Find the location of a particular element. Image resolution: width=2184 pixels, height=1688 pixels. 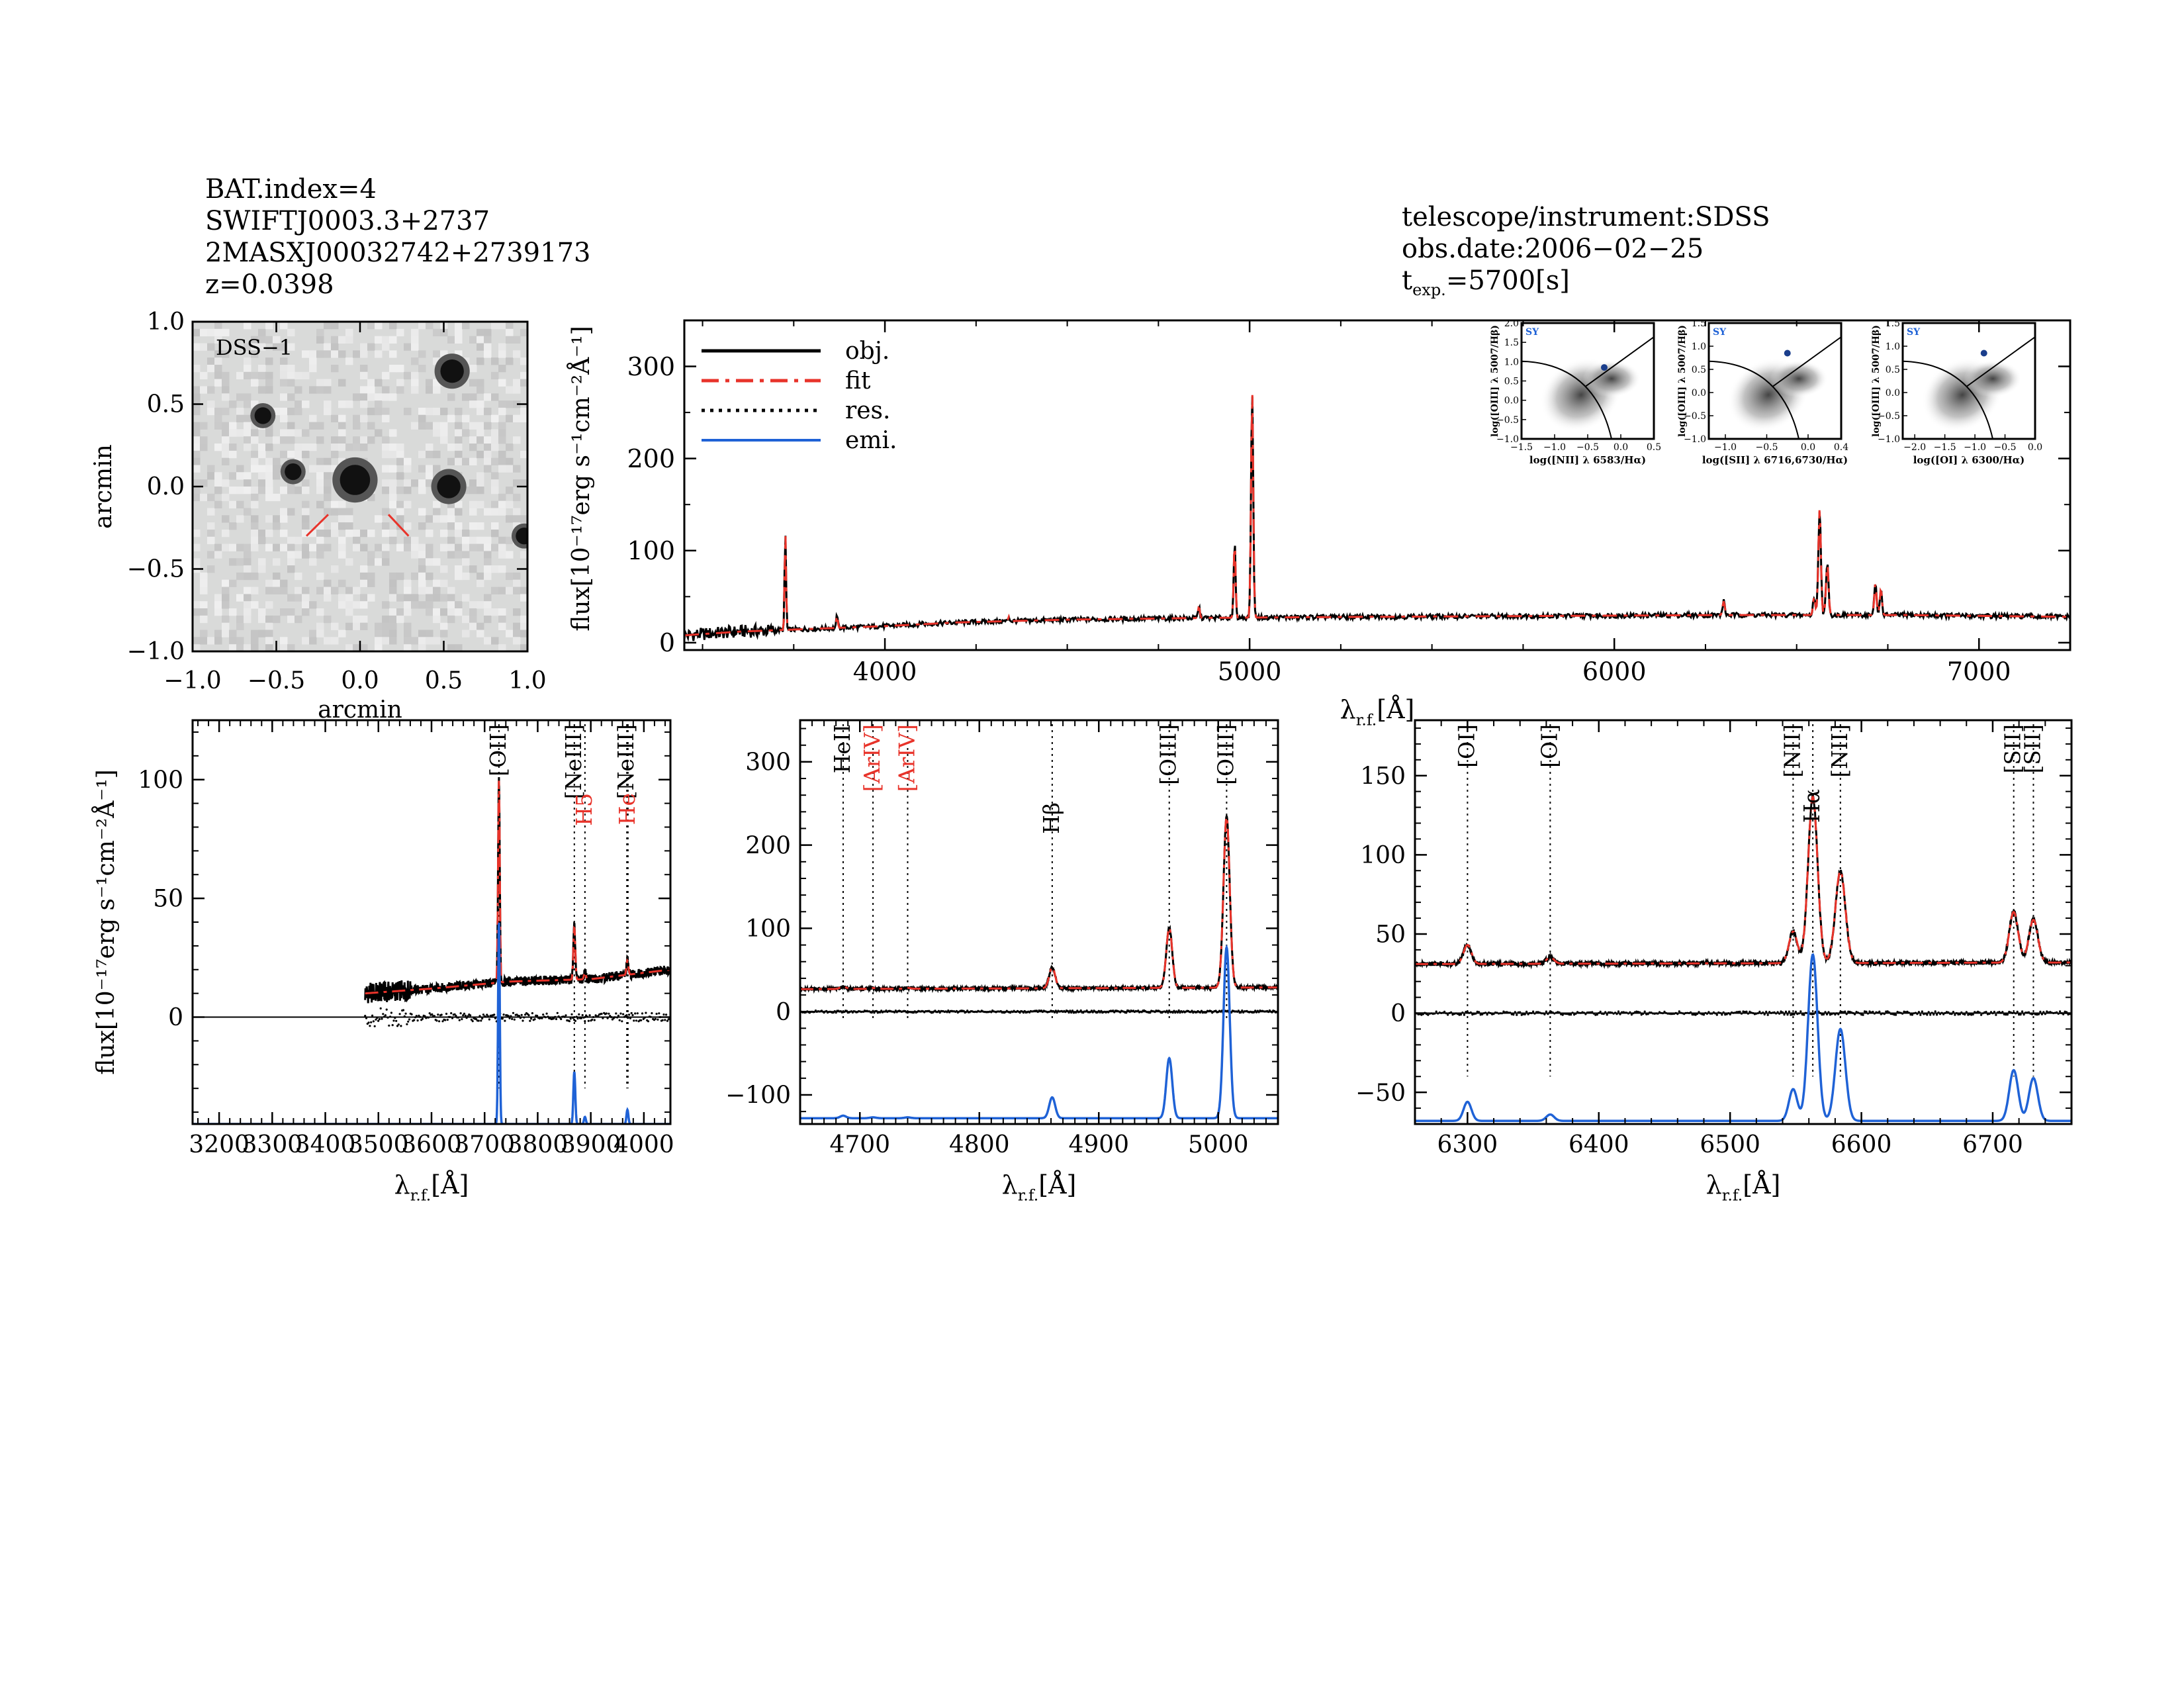

bpt-density-blob is located at coordinates (1993, 378).